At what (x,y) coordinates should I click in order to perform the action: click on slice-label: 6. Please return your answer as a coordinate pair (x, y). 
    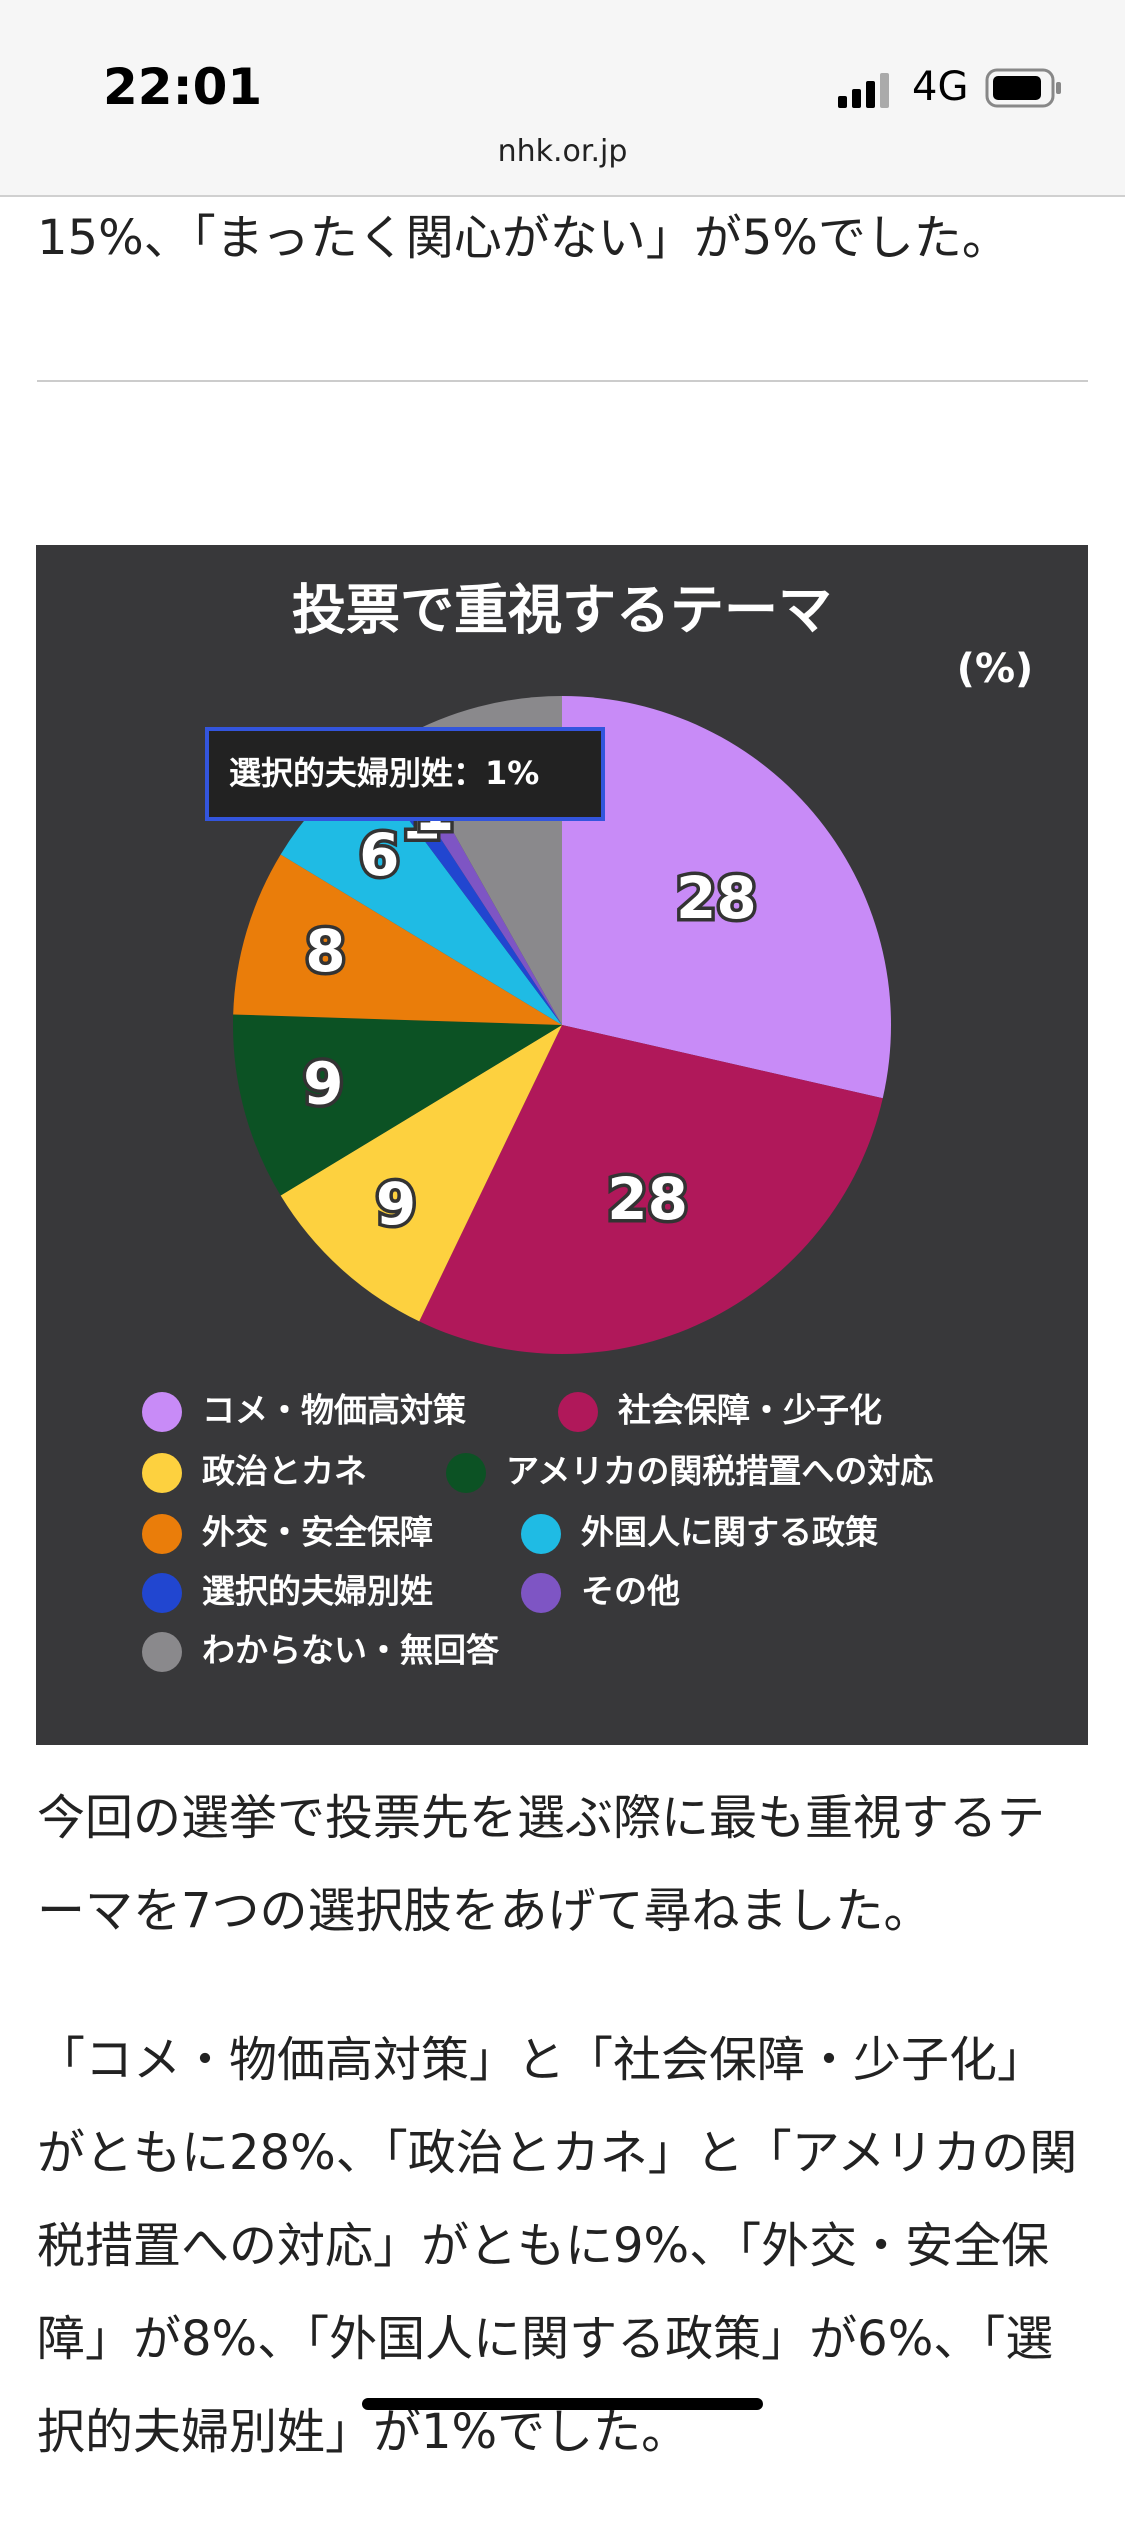
    Looking at the image, I should click on (379, 855).